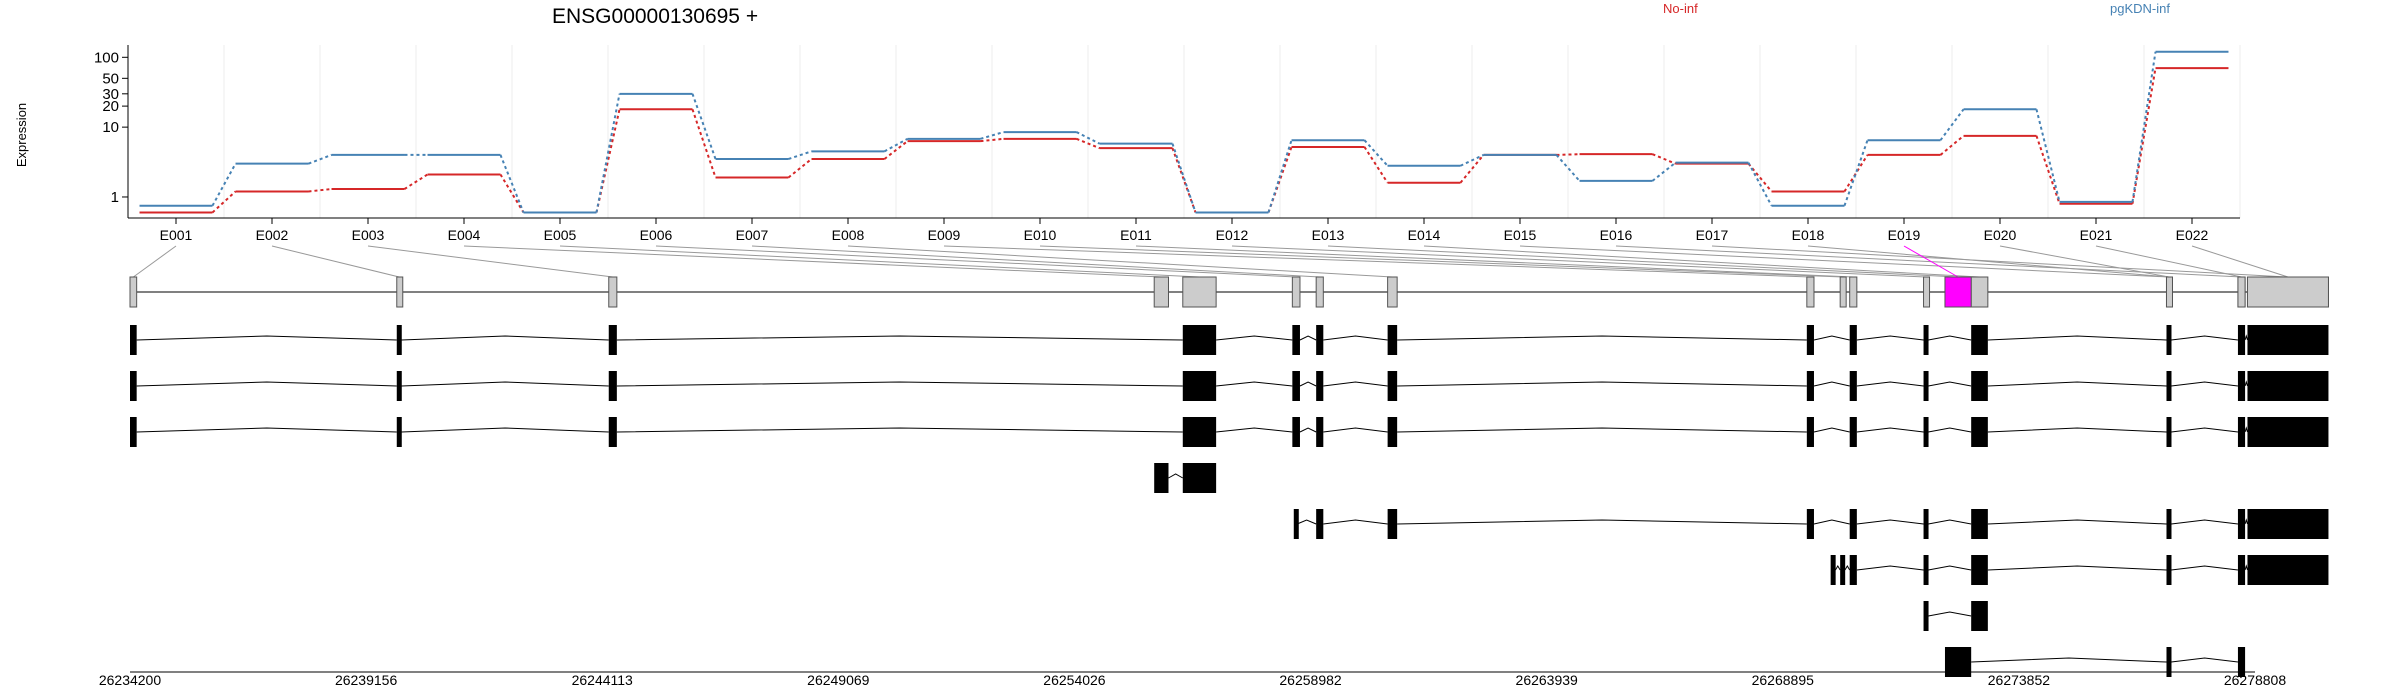 This screenshot has height=700, width=2400. What do you see at coordinates (110, 127) in the screenshot?
I see `y-tick-label: 10` at bounding box center [110, 127].